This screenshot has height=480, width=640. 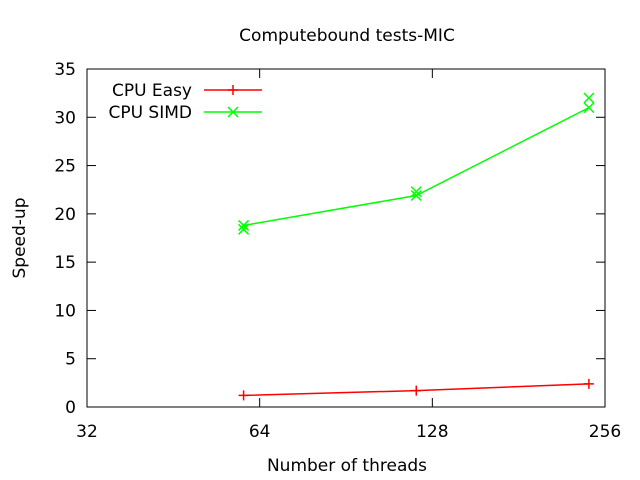 What do you see at coordinates (65, 167) in the screenshot?
I see `y-tick-label: 25` at bounding box center [65, 167].